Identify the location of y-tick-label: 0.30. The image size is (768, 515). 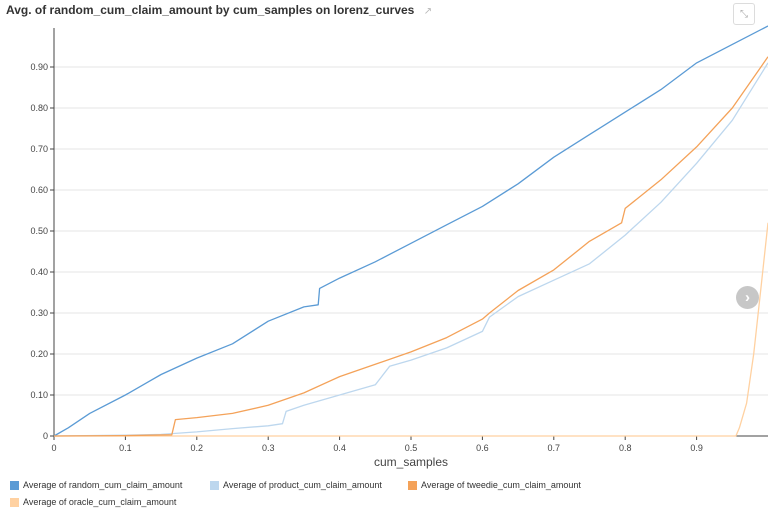
(39, 313).